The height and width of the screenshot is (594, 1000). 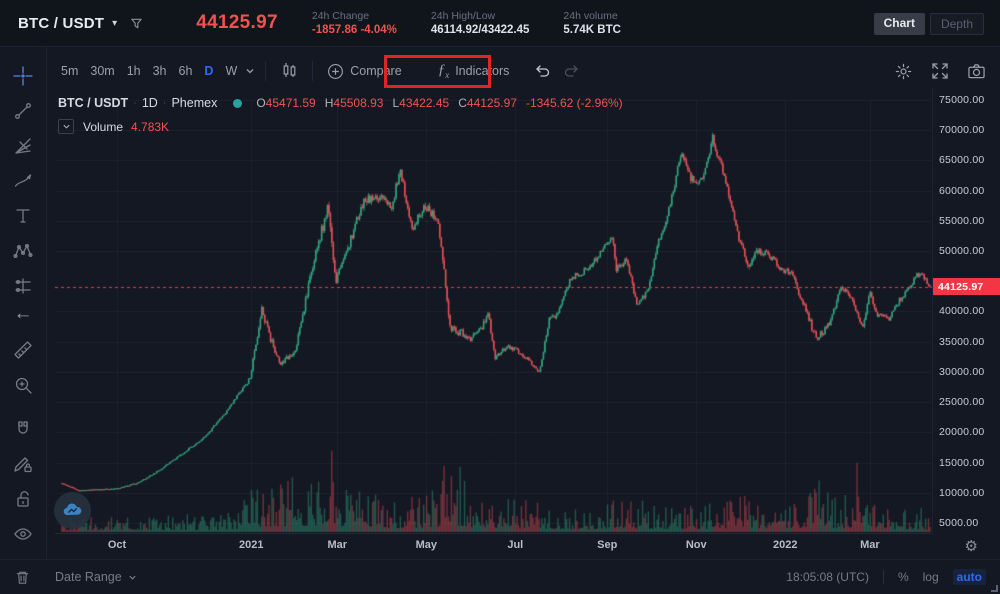 What do you see at coordinates (962, 190) in the screenshot?
I see `price-tick-label: 60000.00` at bounding box center [962, 190].